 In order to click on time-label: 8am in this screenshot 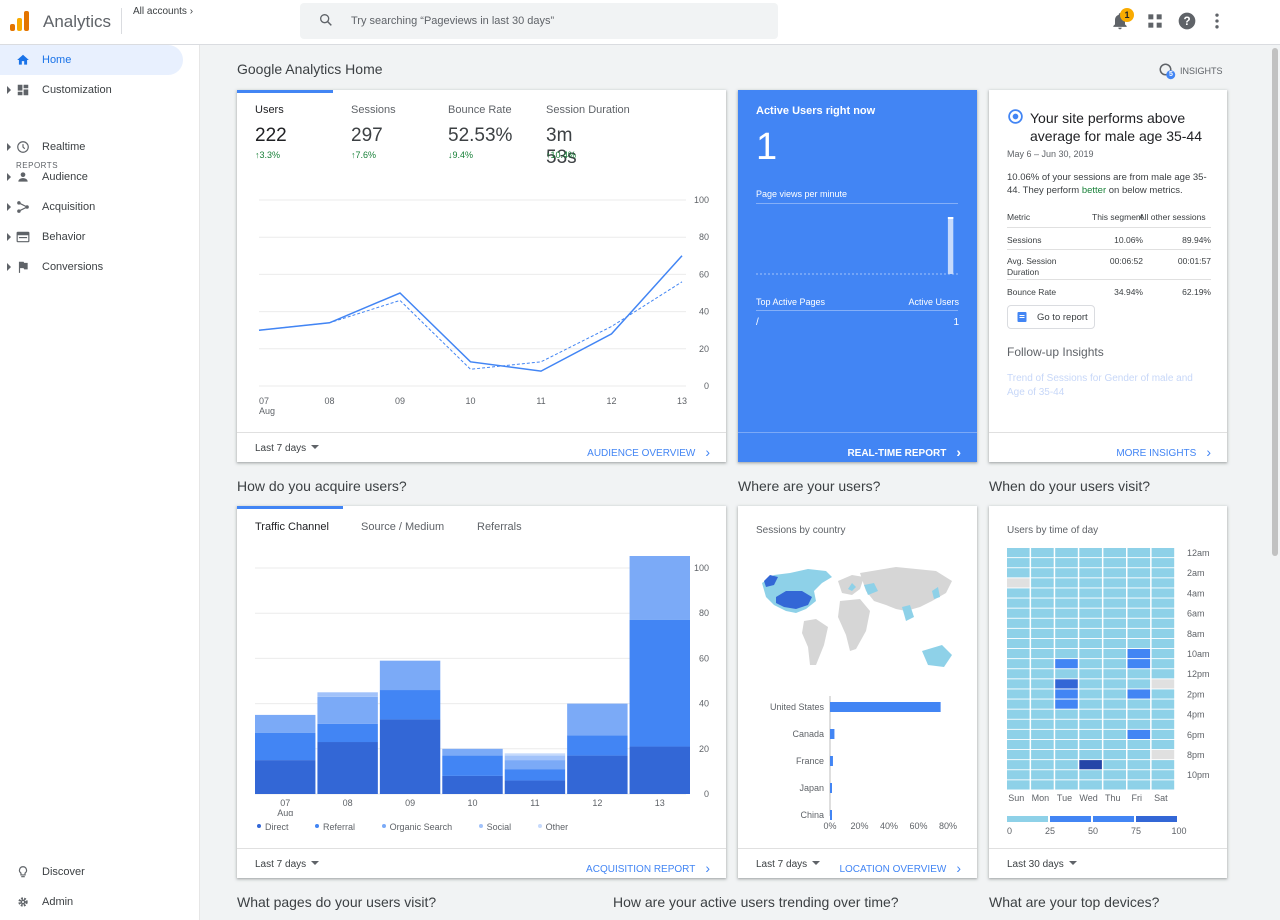, I will do `click(1196, 634)`.